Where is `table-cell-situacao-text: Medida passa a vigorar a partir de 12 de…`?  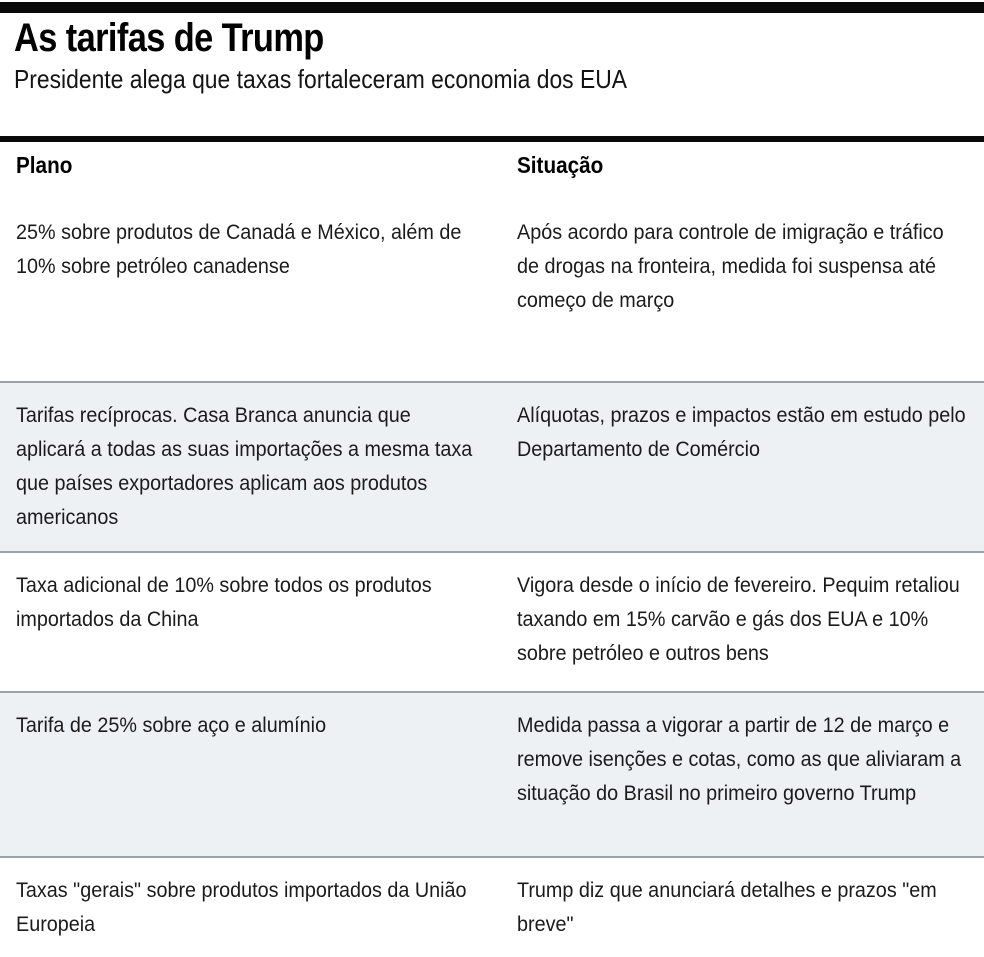
table-cell-situacao-text: Medida passa a vigorar a partir de 12 de… is located at coordinates (739, 759).